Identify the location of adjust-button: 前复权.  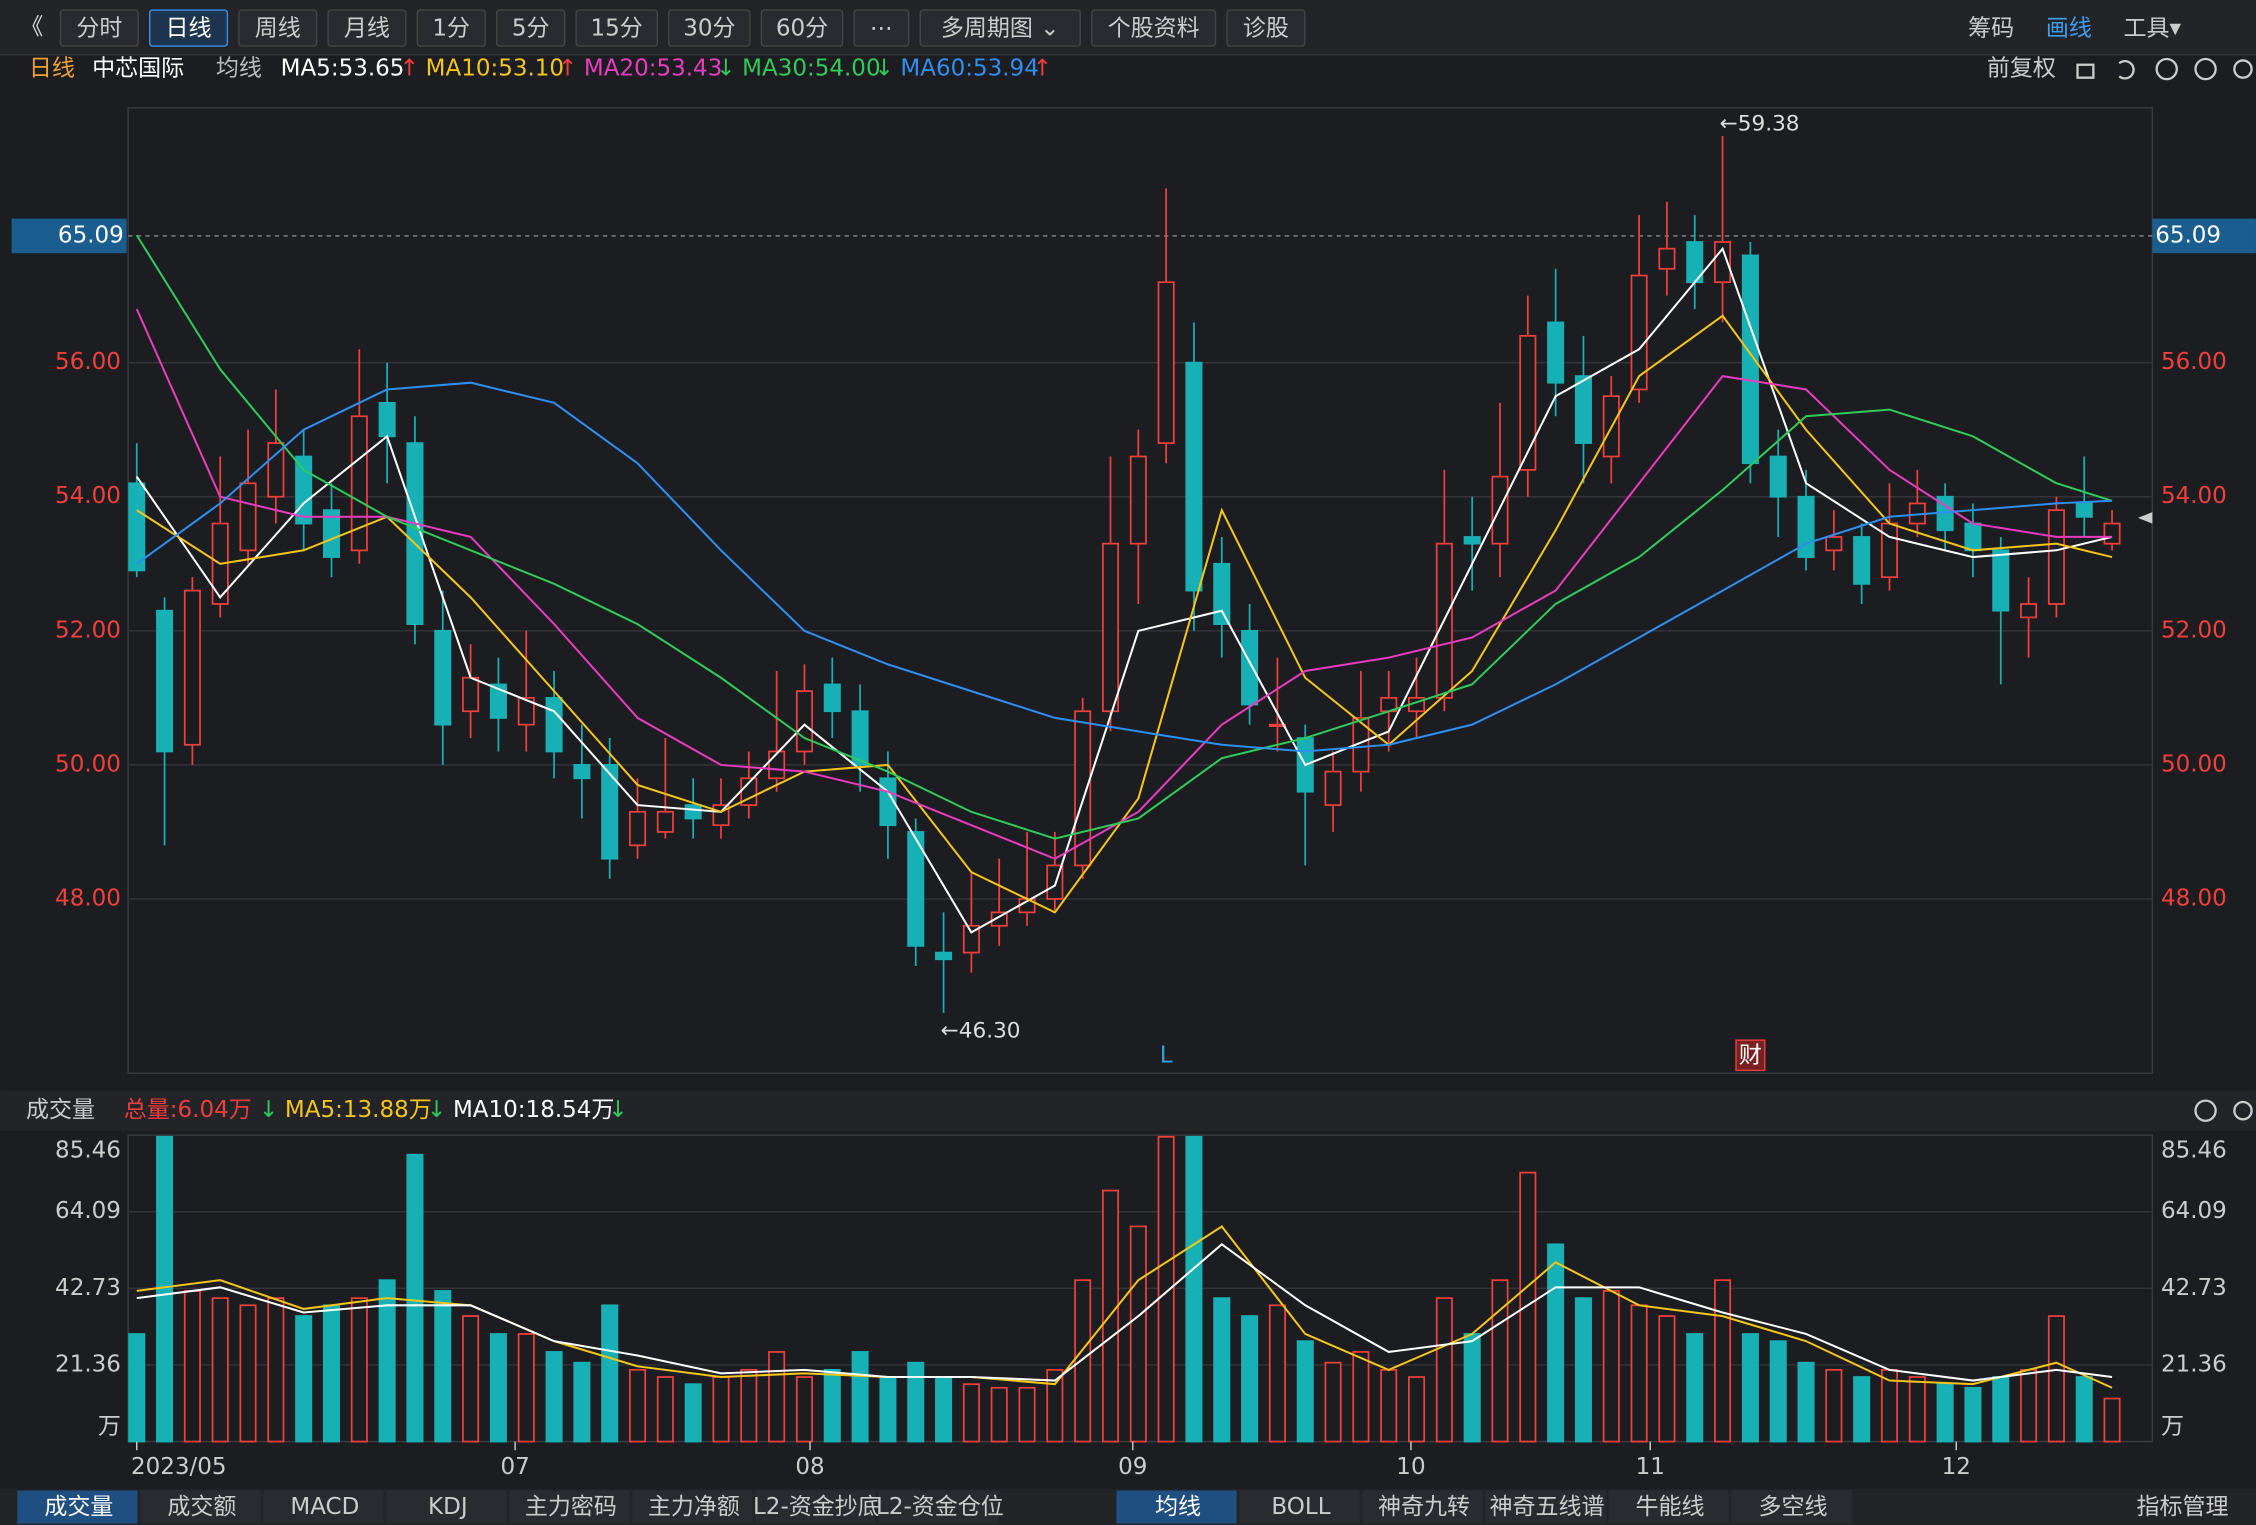
(2021, 69).